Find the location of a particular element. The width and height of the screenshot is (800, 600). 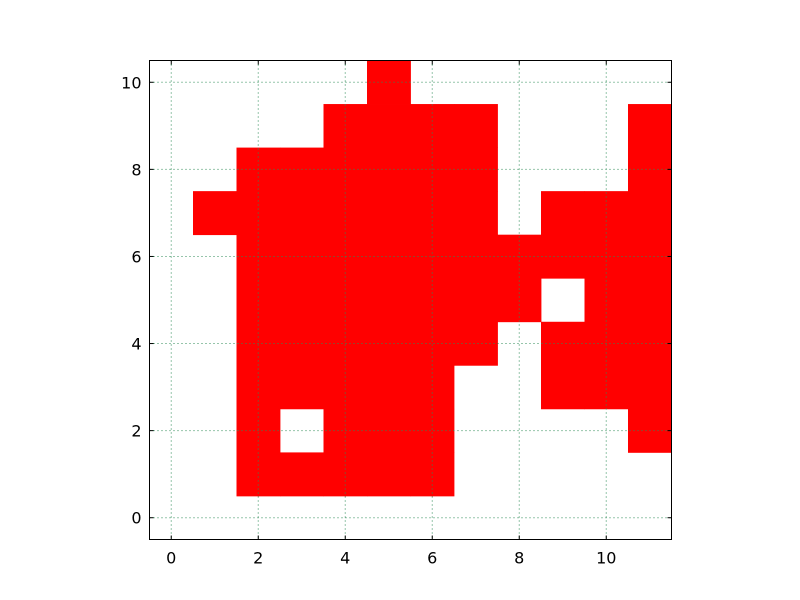

x-tick-label: 8 is located at coordinates (519, 558).